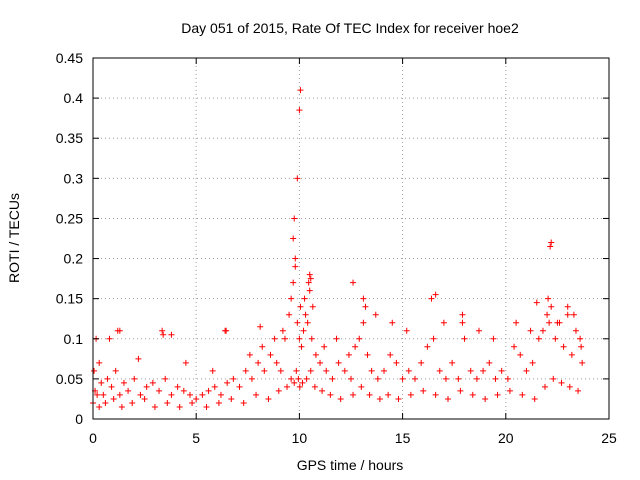 The image size is (640, 480). I want to click on y-axis-tick-labels: 0 0.05 0.1 0.15 0.2 0.25 0.3 0.35 0.4 0.45, so click(69, 238).